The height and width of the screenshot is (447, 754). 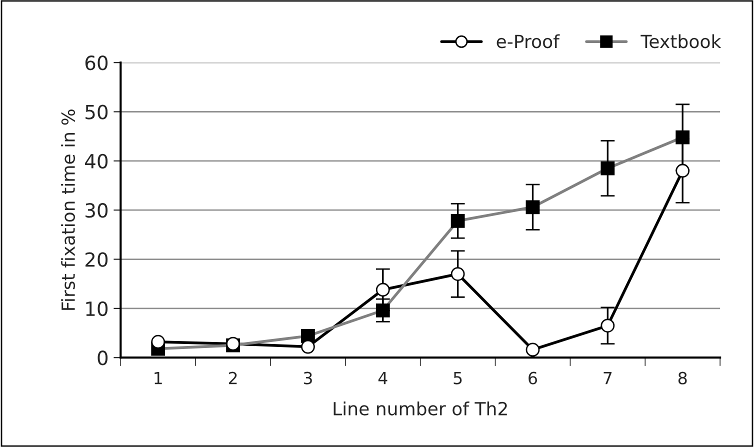 I want to click on x-tick-label: 5, so click(x=458, y=378).